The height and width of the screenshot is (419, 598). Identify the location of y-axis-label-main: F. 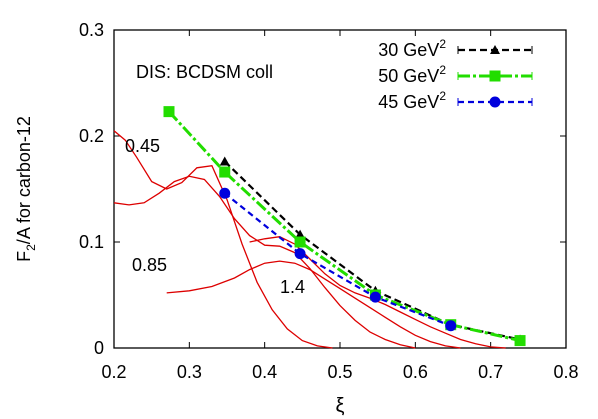
(24, 256).